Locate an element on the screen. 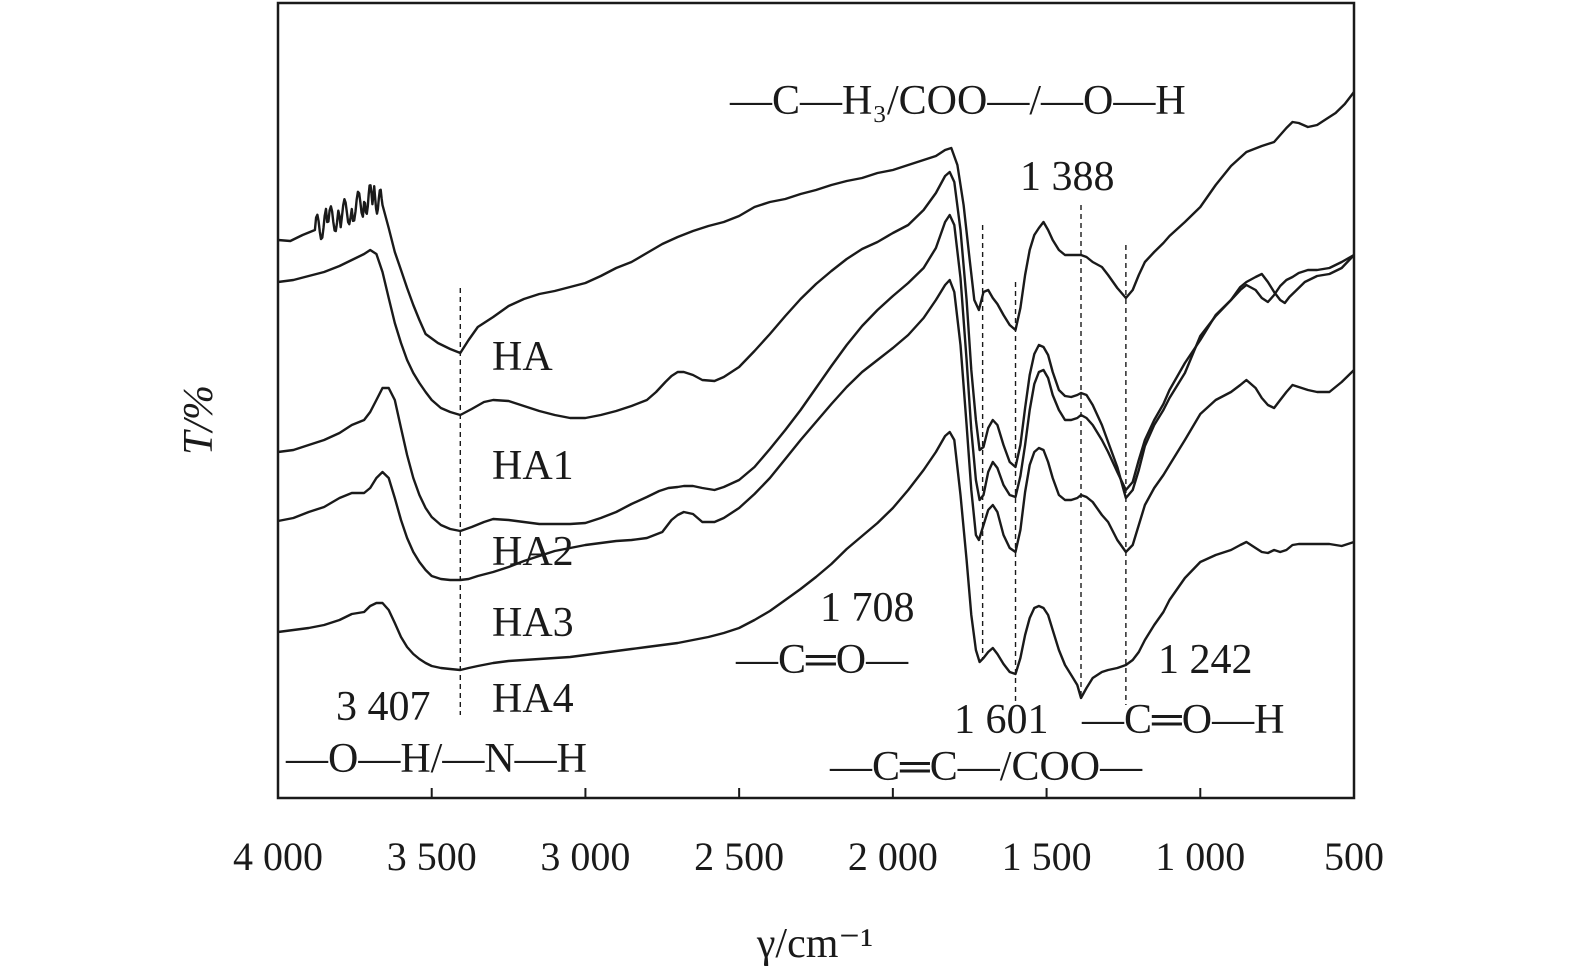 This screenshot has width=1575, height=980. x-ticks: 4 000 3 500 3 000 2 500 2 000 1 500 1 000 500 is located at coordinates (808, 833).